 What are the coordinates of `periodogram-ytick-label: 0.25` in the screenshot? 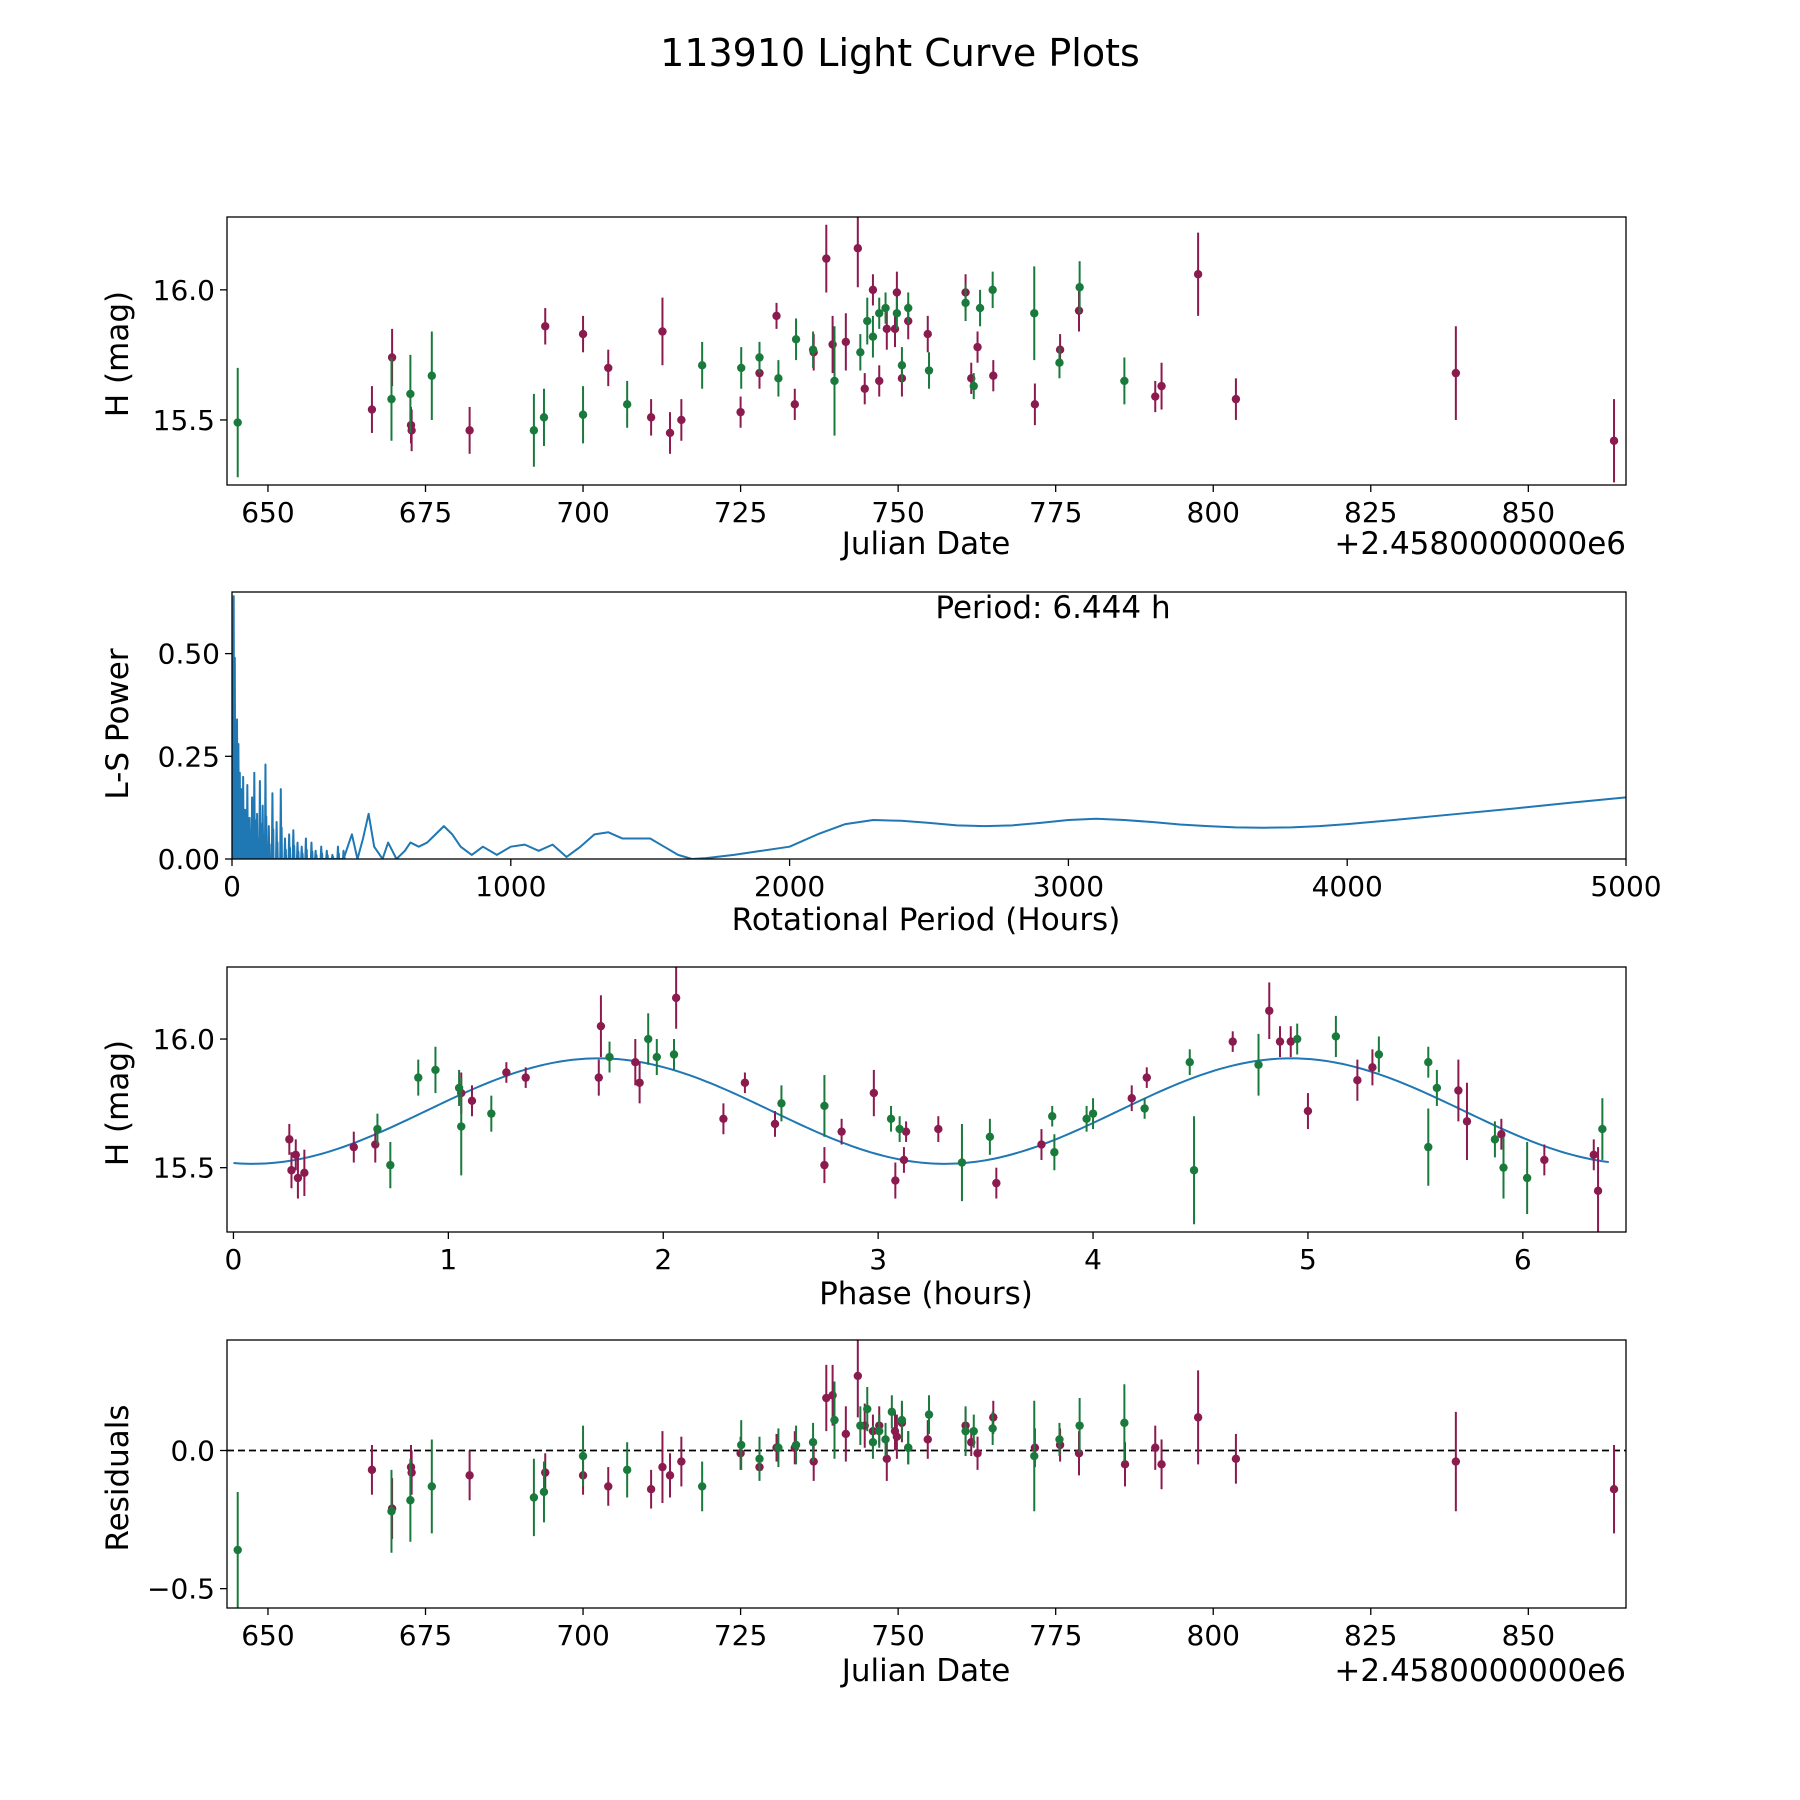 It's located at (189, 756).